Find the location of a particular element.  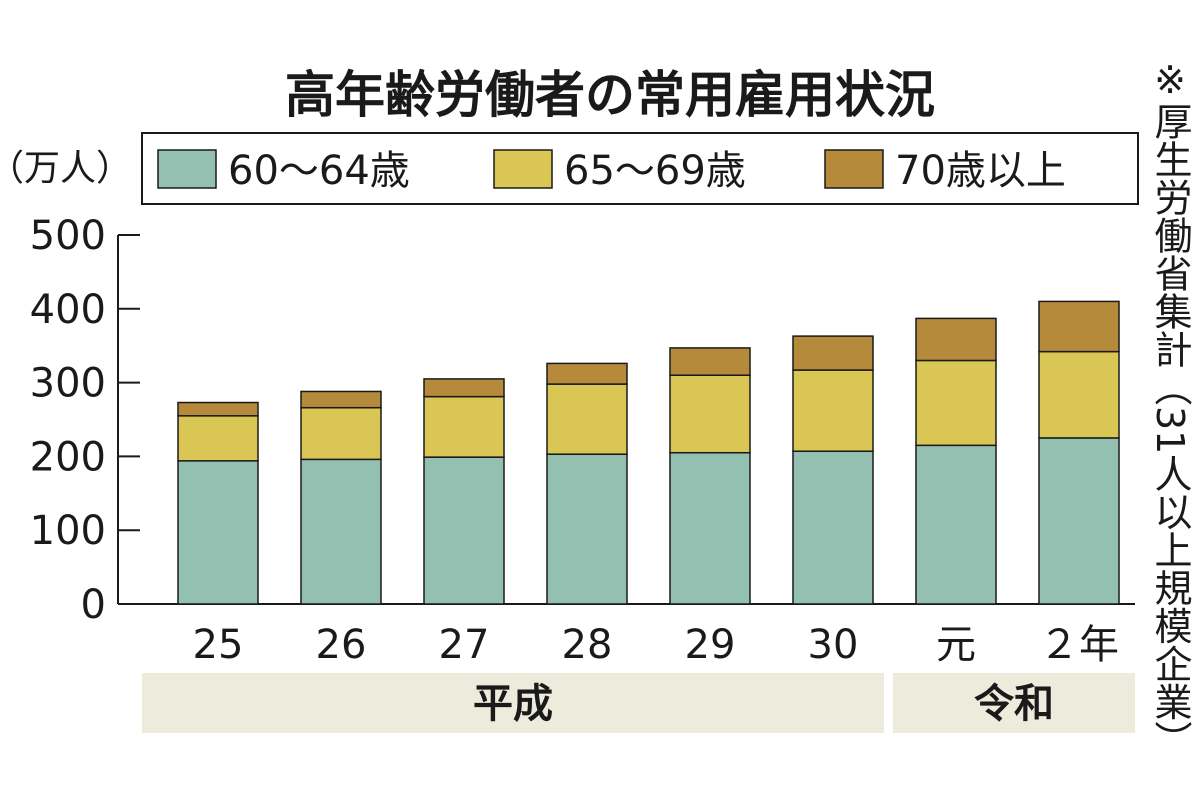

legend-label: 70歳以上 is located at coordinates (980, 171).